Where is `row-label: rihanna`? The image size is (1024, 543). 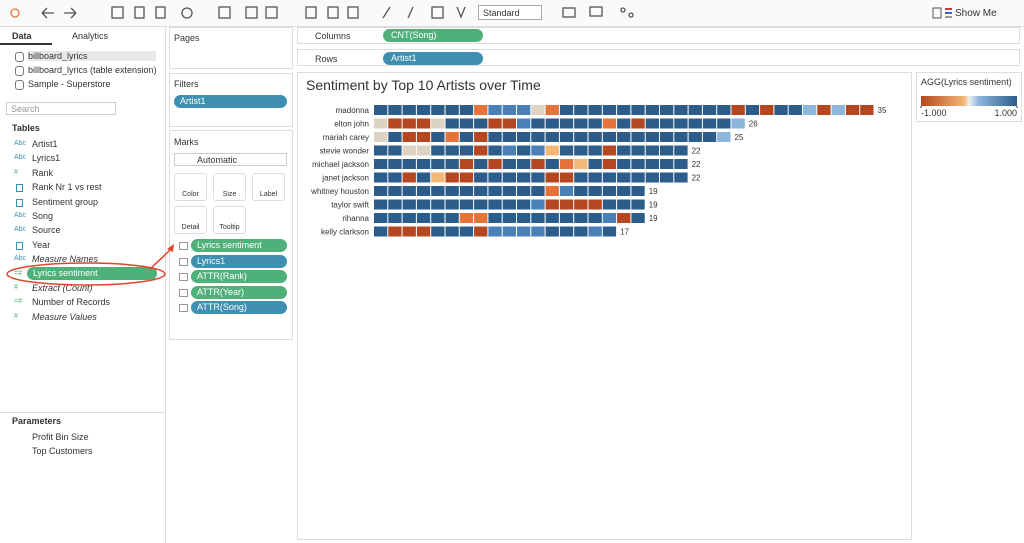
row-label: rihanna is located at coordinates (355, 218).